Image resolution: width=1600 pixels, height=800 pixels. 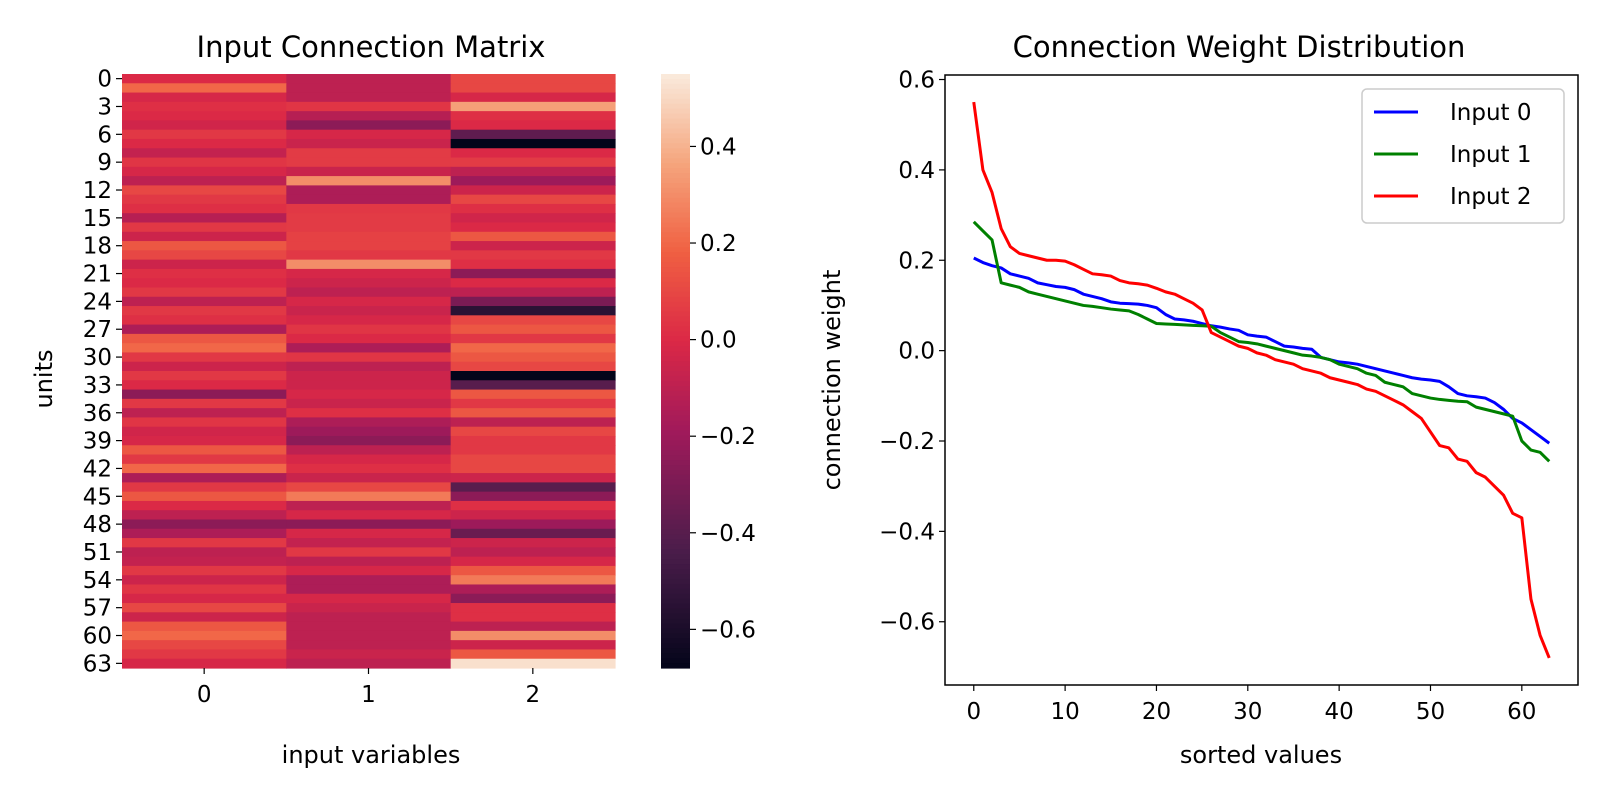 What do you see at coordinates (1430, 712) in the screenshot?
I see `line-x-tick-label: 50` at bounding box center [1430, 712].